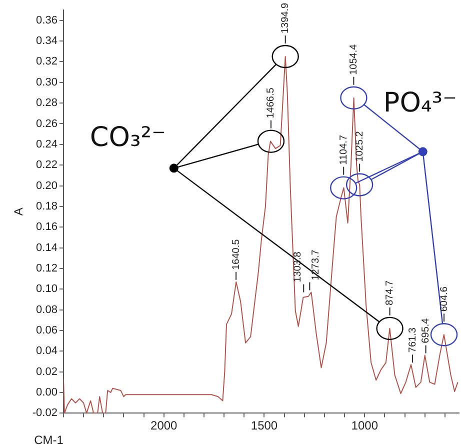 This screenshot has height=448, width=461. I want to click on x-axis-title: CM-1, so click(49, 440).